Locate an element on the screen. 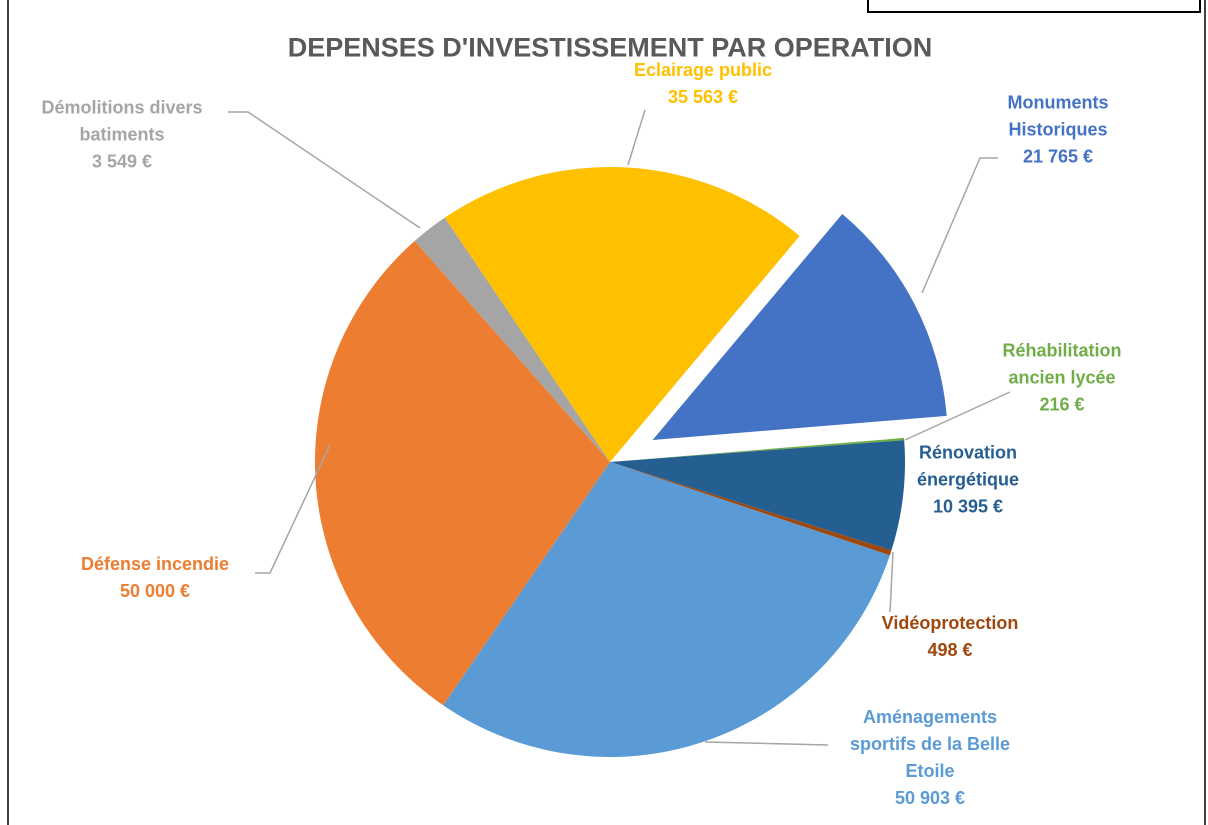 This screenshot has height=825, width=1208. label-name: Aménagements sportifs de la Belle Etoile is located at coordinates (930, 744).